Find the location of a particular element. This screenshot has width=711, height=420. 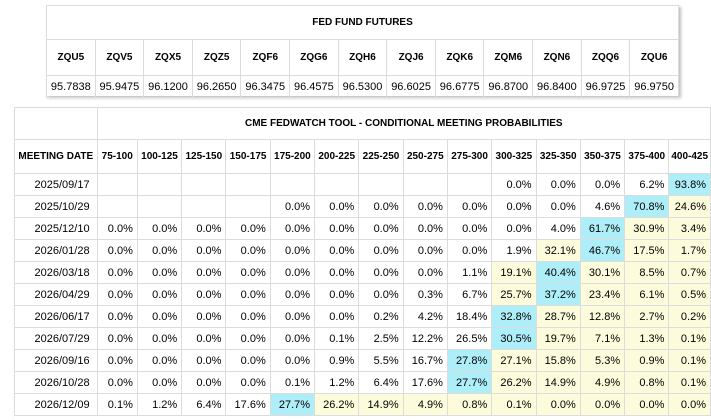

probability-cell: 0.7% is located at coordinates (689, 272).